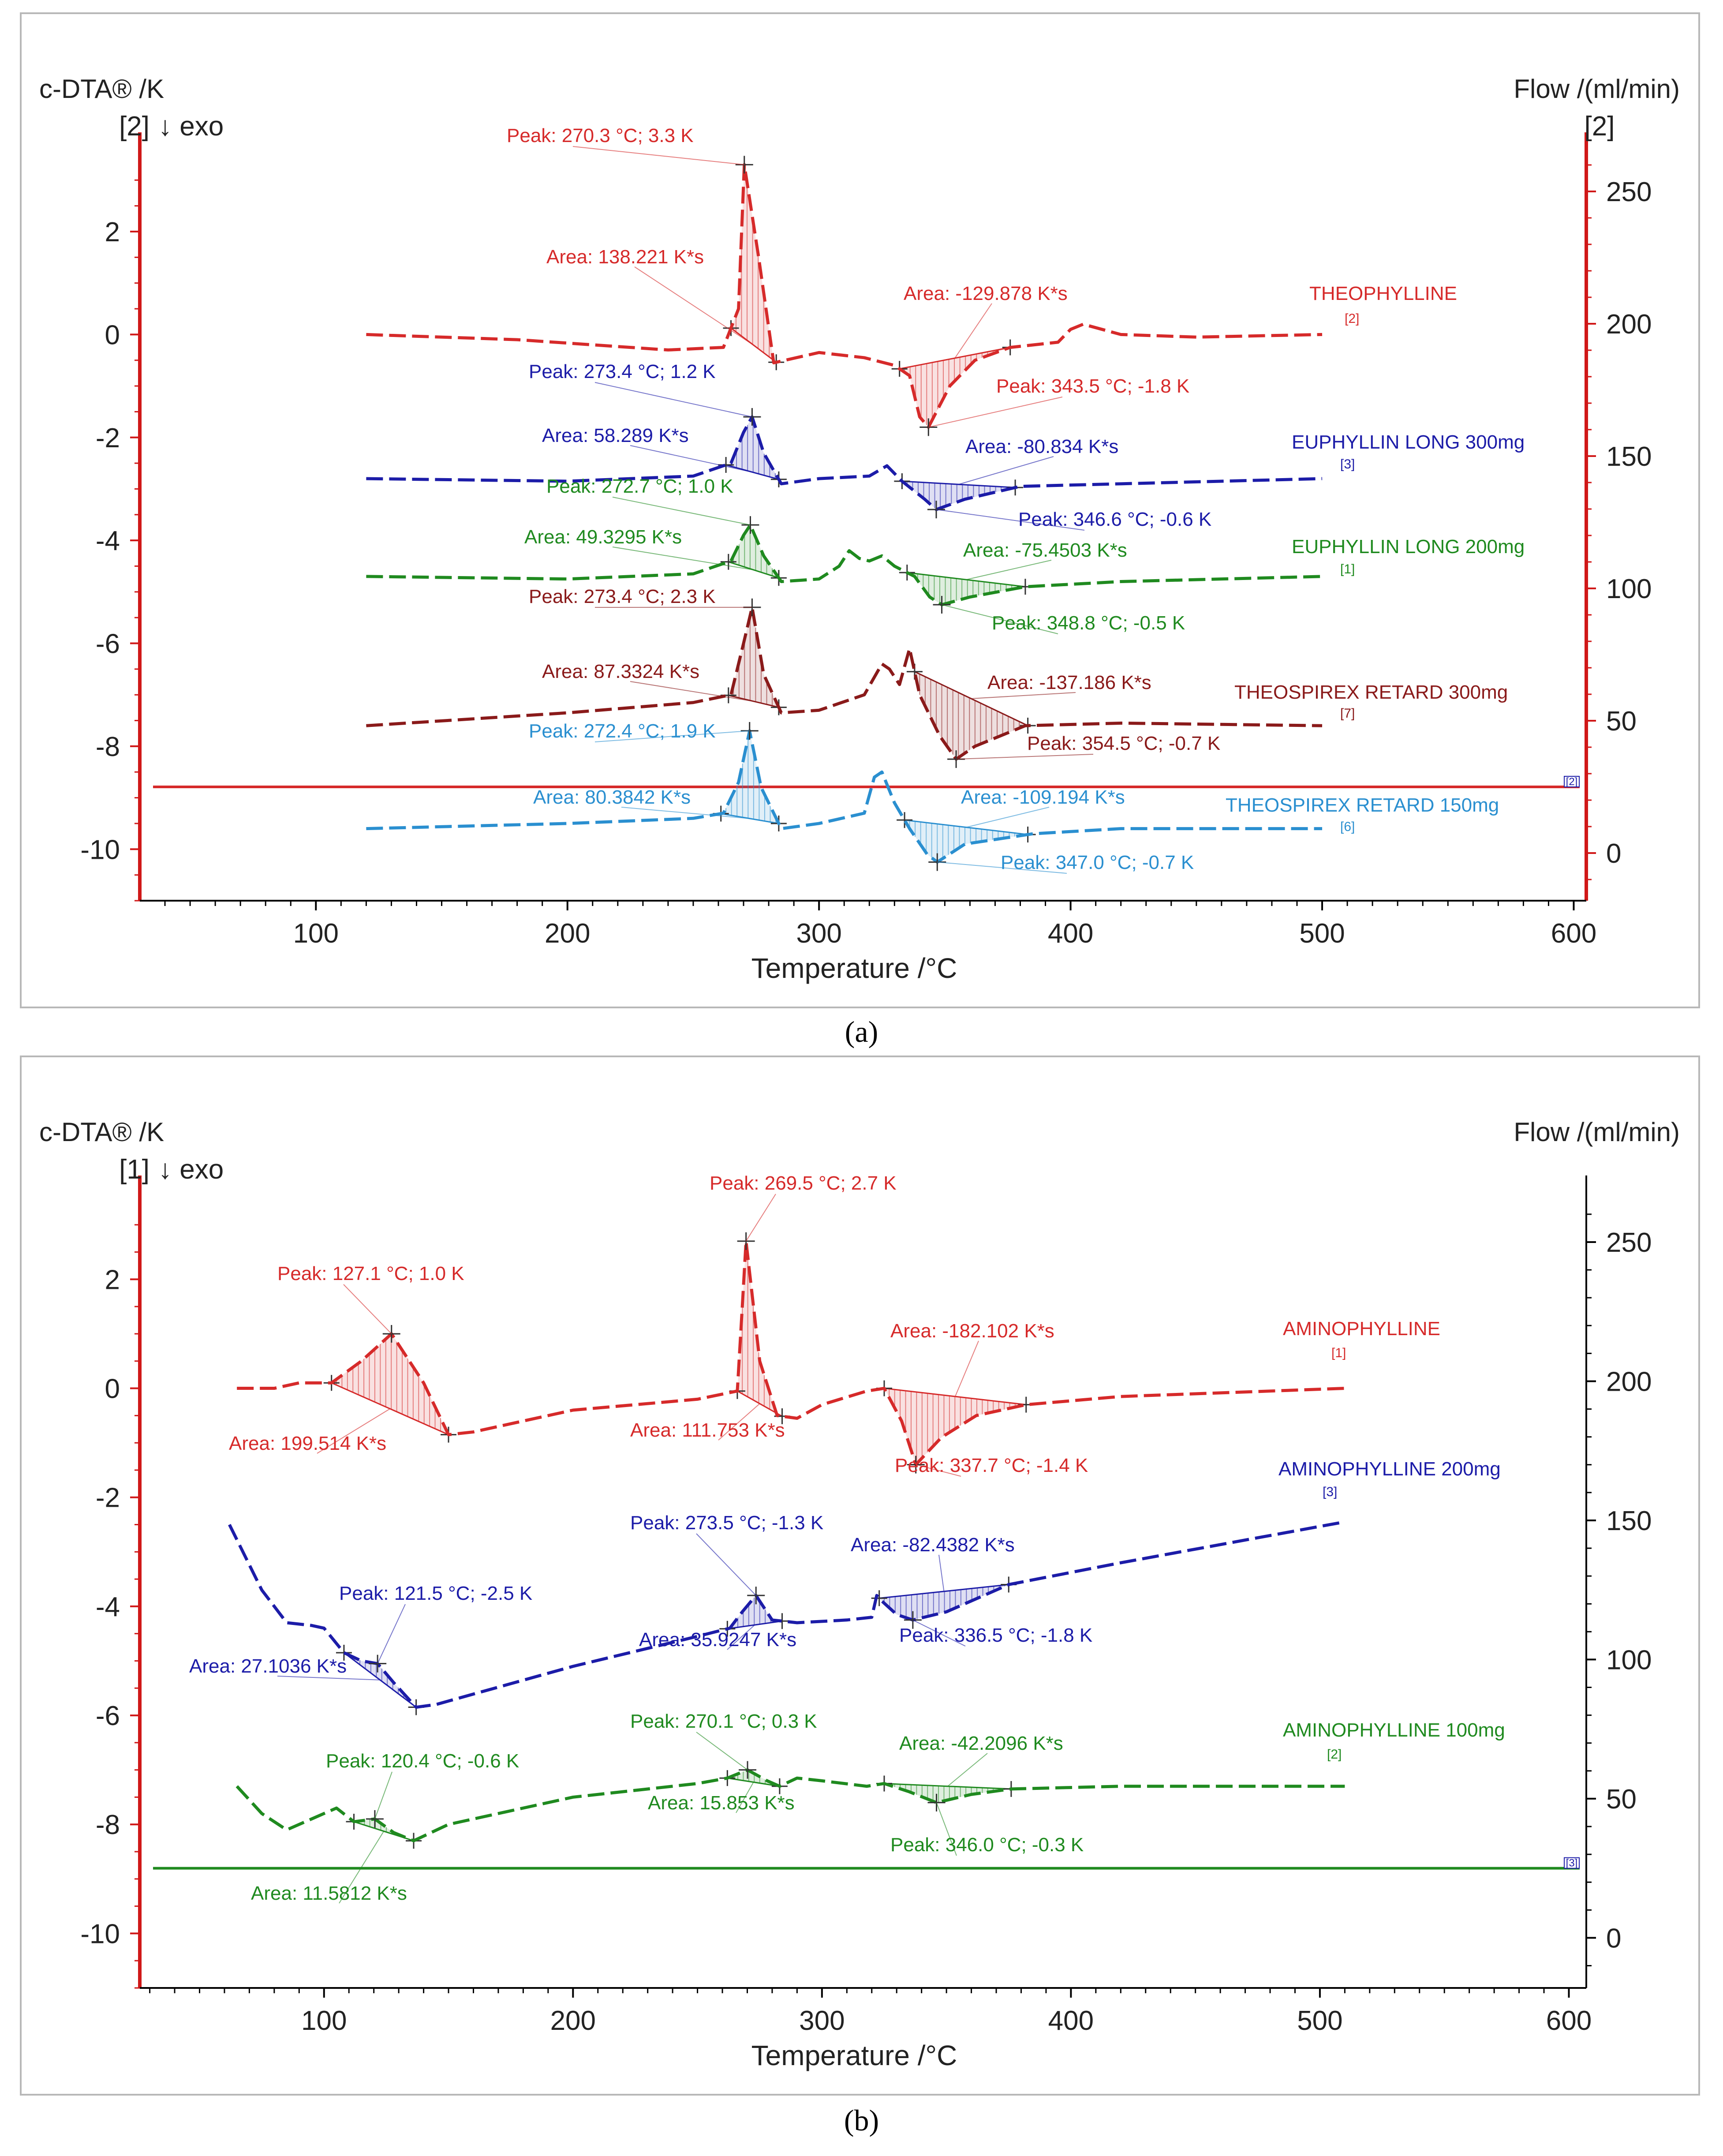 This screenshot has width=1723, height=2156. I want to click on peak-label: Peak: 337.7 °C; -1.4 K, so click(992, 1465).